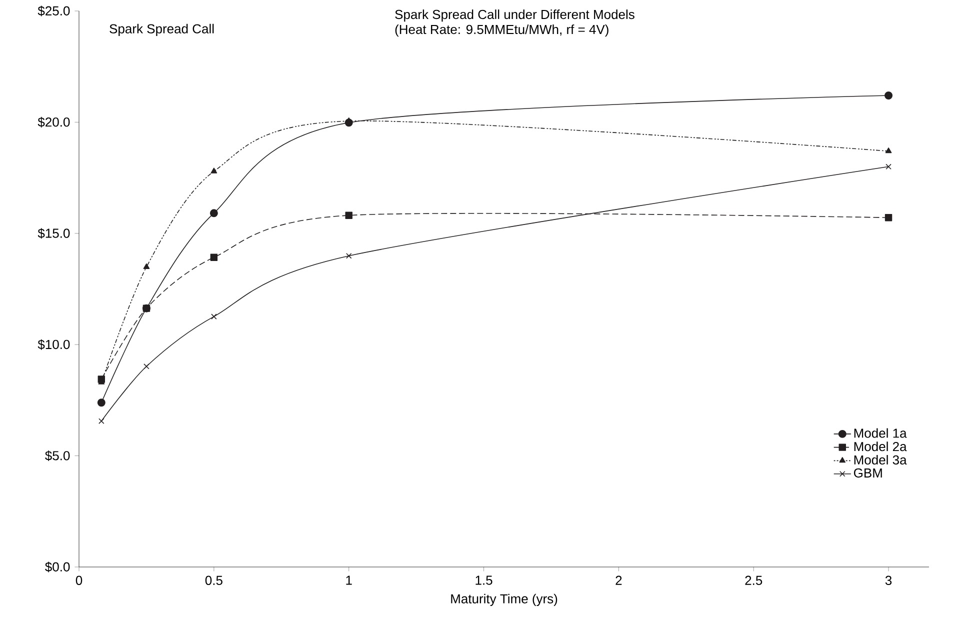  I want to click on x-tick-label: 0, so click(79, 580).